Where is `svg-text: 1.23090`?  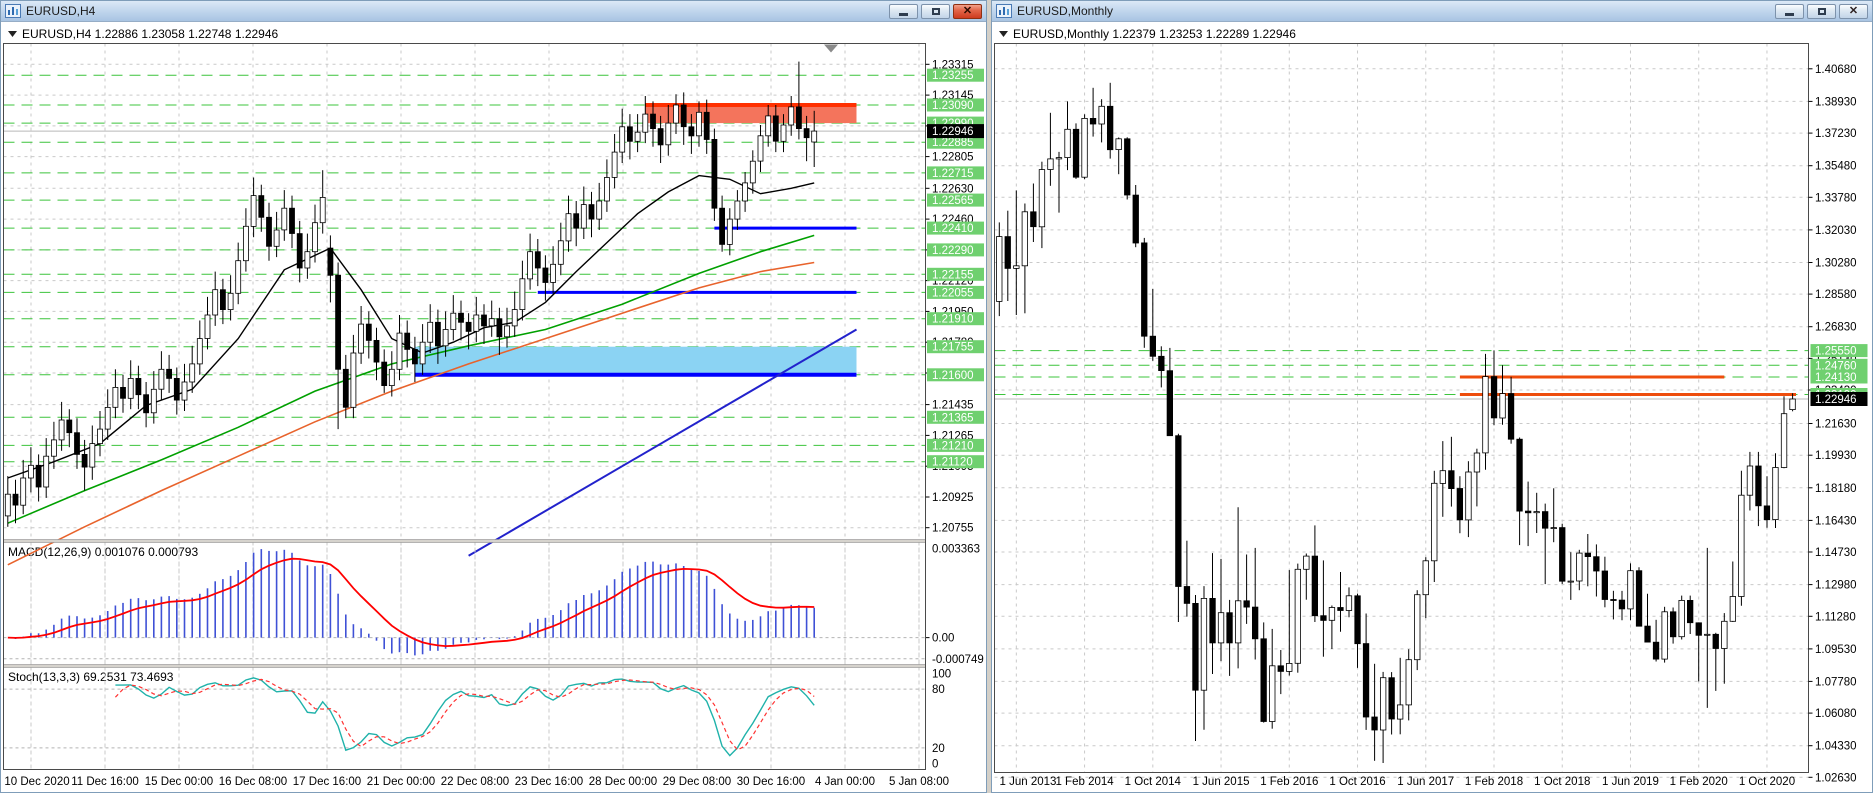 svg-text: 1.23090 is located at coordinates (953, 106).